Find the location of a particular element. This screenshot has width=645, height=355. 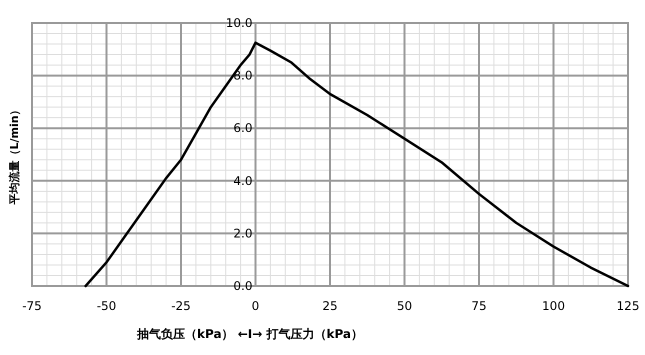

x-tick-label: 75 is located at coordinates (479, 306).